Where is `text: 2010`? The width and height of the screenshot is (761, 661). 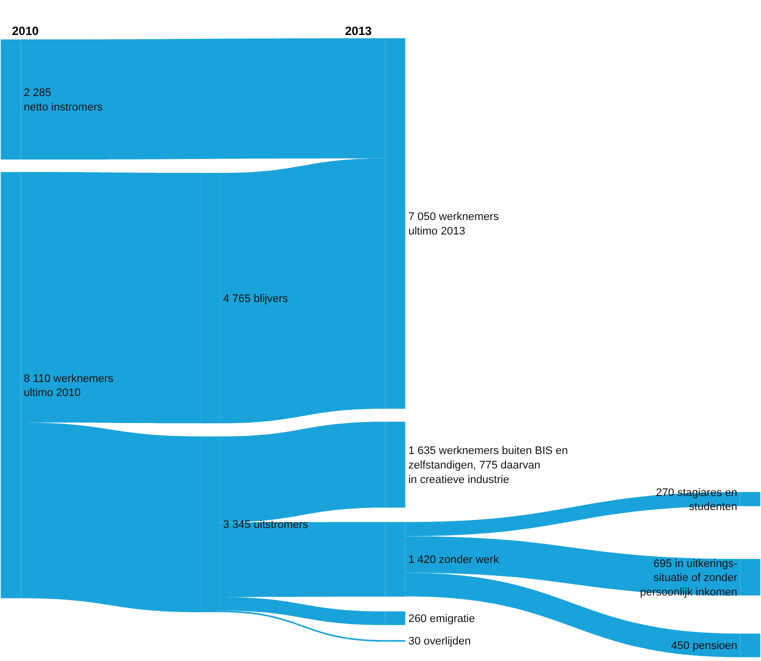 text: 2010 is located at coordinates (26, 31).